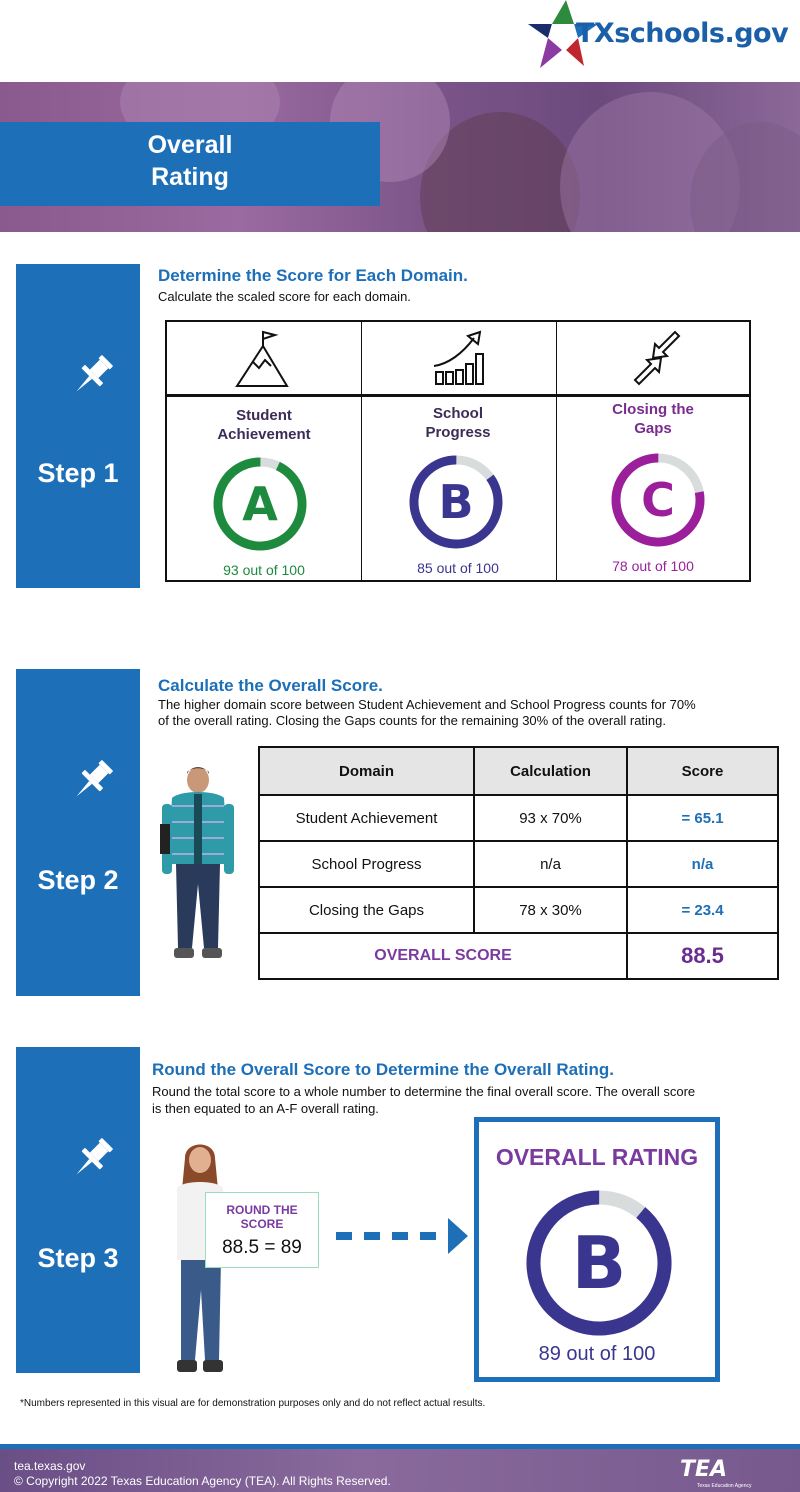 The width and height of the screenshot is (800, 1492). I want to click on column-header-calculation: Calculation, so click(550, 771).